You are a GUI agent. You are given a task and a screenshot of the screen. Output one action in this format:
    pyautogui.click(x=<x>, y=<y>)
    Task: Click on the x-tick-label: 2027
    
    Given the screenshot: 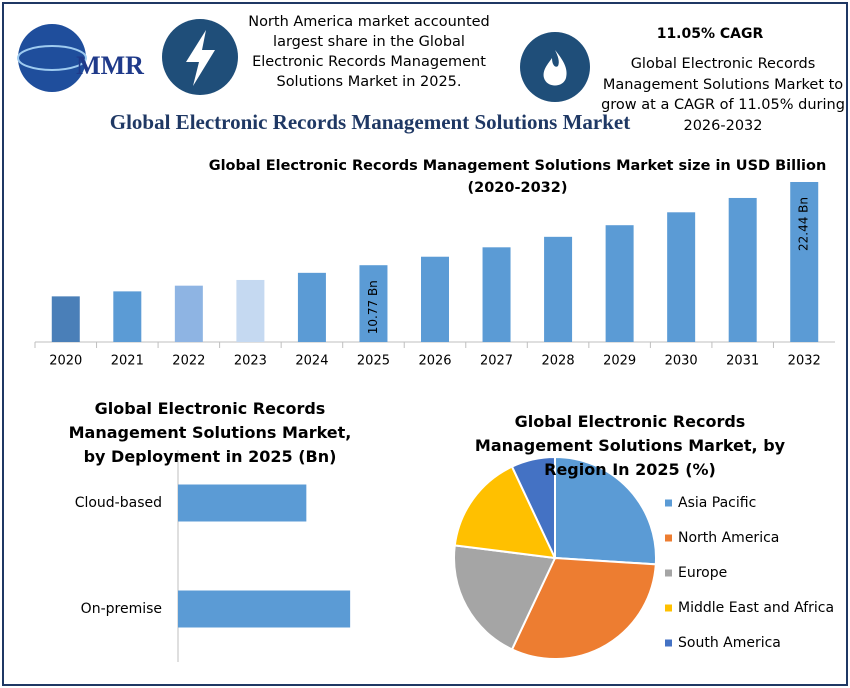 What is the action you would take?
    pyautogui.click(x=496, y=361)
    